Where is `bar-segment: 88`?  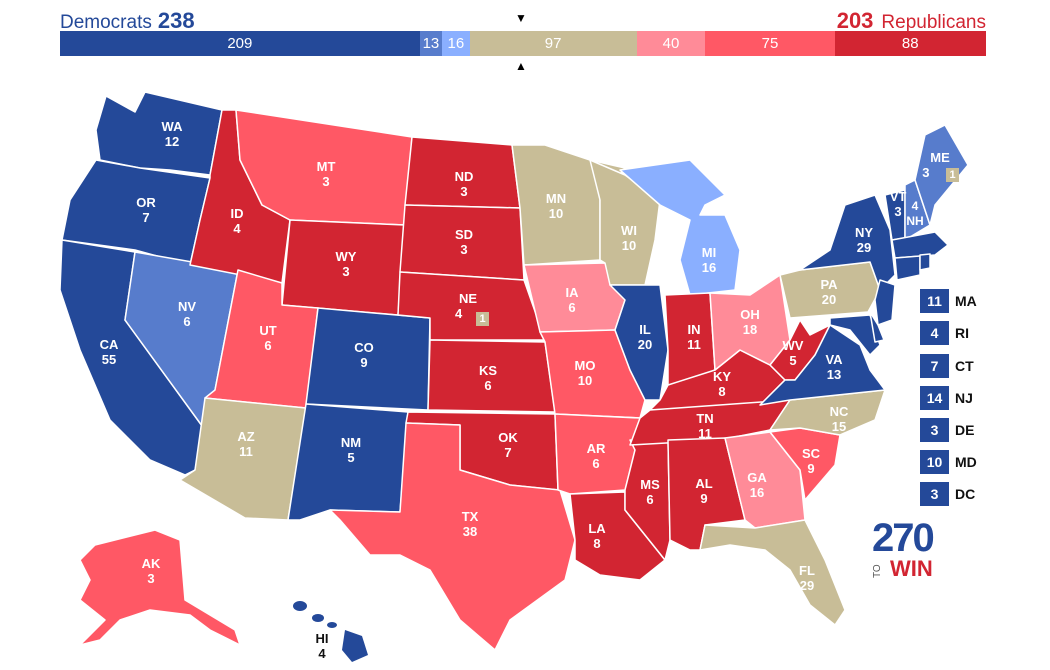 bar-segment: 88 is located at coordinates (910, 43).